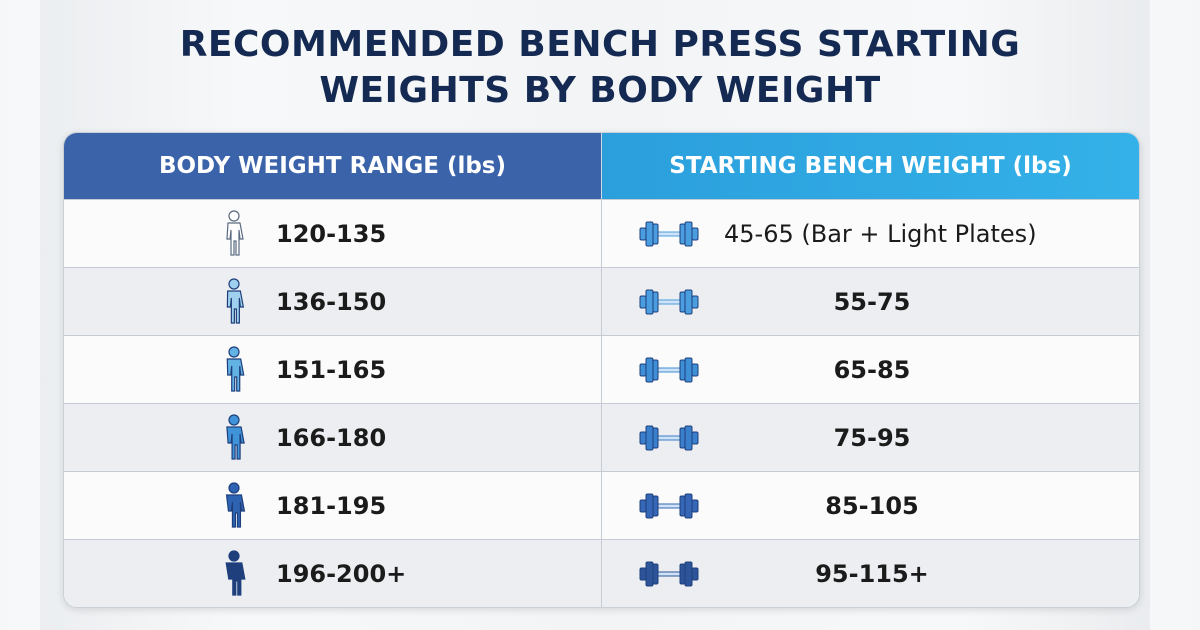 The width and height of the screenshot is (1200, 630). I want to click on bench-weight: 85-105, so click(872, 505).